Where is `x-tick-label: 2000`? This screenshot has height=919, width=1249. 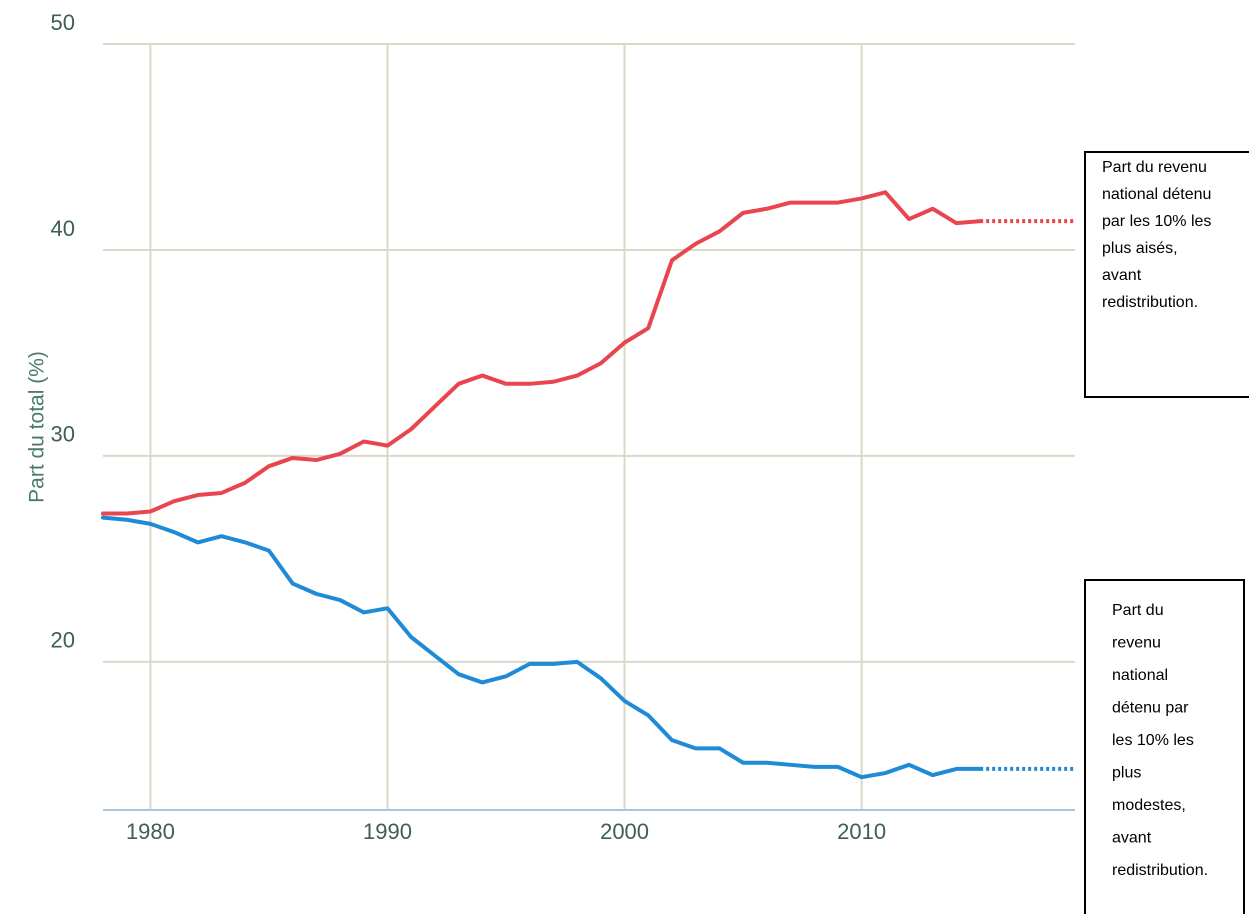
x-tick-label: 2000 is located at coordinates (624, 831).